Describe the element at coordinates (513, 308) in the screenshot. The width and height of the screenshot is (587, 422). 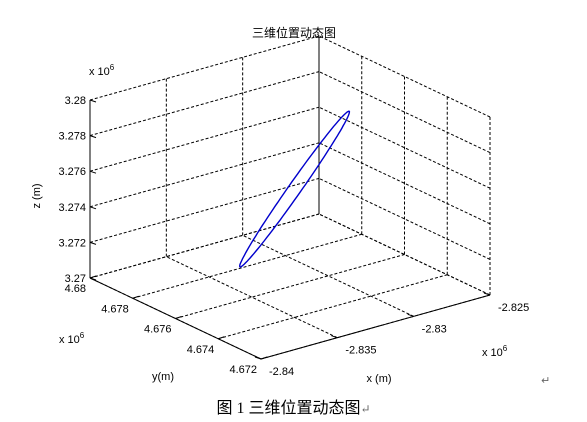
I see `x-tick-label: -2.825` at that location.